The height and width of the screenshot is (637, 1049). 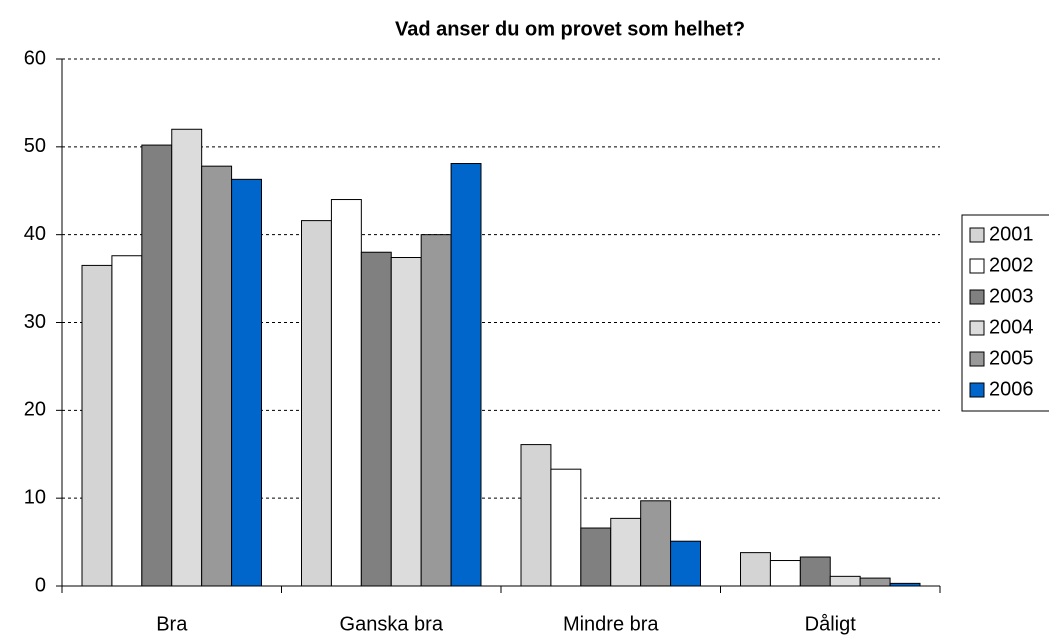 What do you see at coordinates (35, 146) in the screenshot?
I see `y-tick-label: 50` at bounding box center [35, 146].